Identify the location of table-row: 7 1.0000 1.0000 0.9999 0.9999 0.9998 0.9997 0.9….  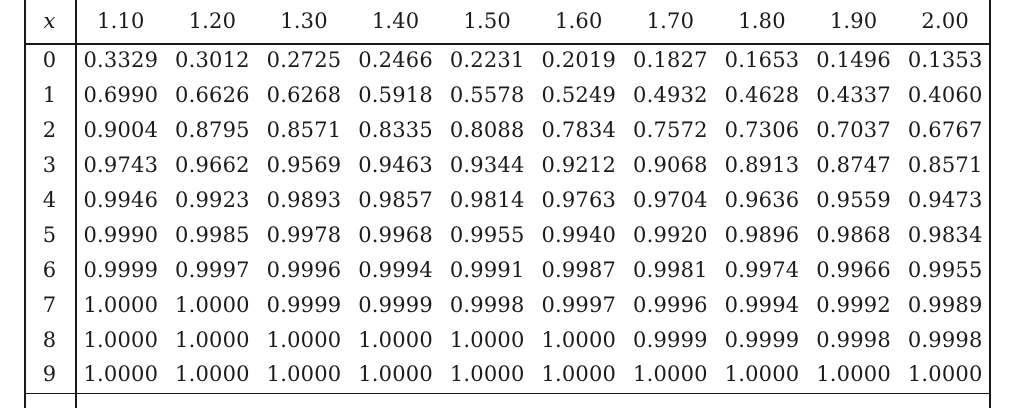
(507, 305).